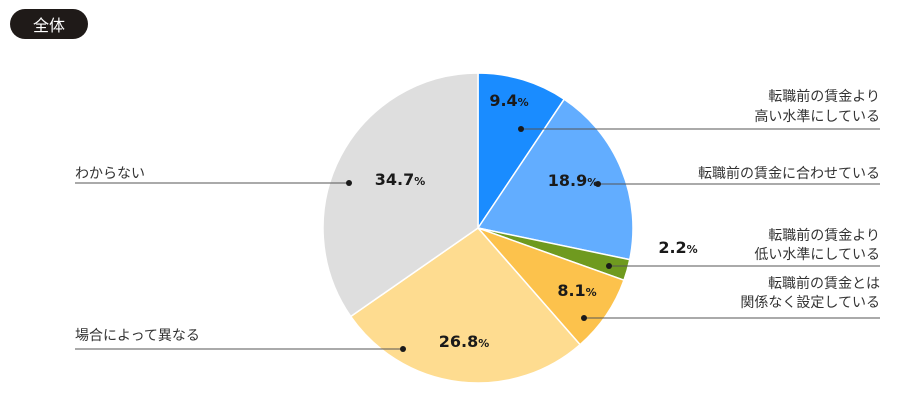 The height and width of the screenshot is (404, 900). I want to click on category-label: わからない, so click(110, 174).